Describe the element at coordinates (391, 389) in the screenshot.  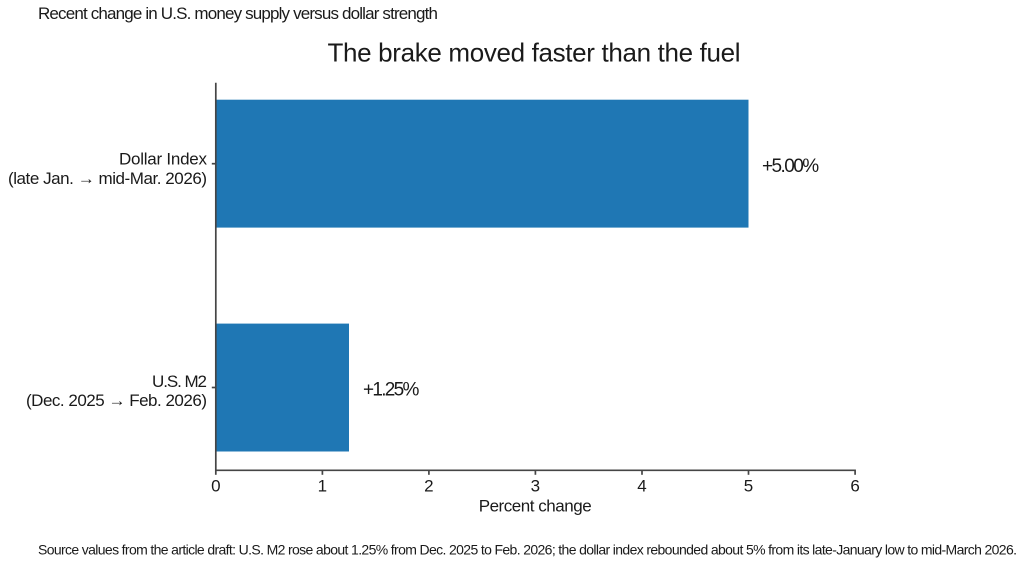
I see `svg-text: +1.25%` at that location.